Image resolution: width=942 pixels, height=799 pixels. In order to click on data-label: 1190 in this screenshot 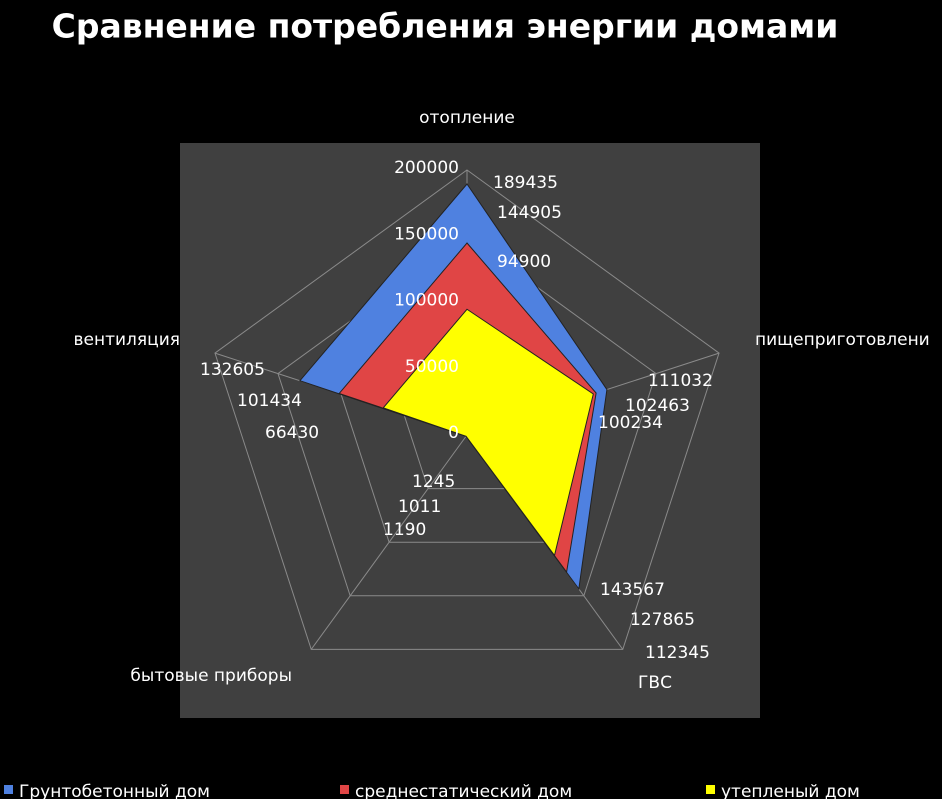, I will do `click(404, 530)`.